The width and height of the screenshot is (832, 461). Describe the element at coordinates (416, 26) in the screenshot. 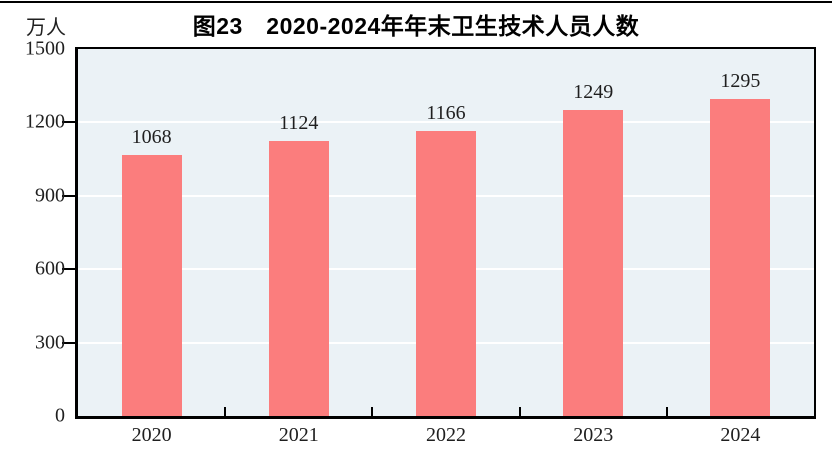

I see `chart-title: 图23 2020-2024年年末卫生技术人员人数` at that location.